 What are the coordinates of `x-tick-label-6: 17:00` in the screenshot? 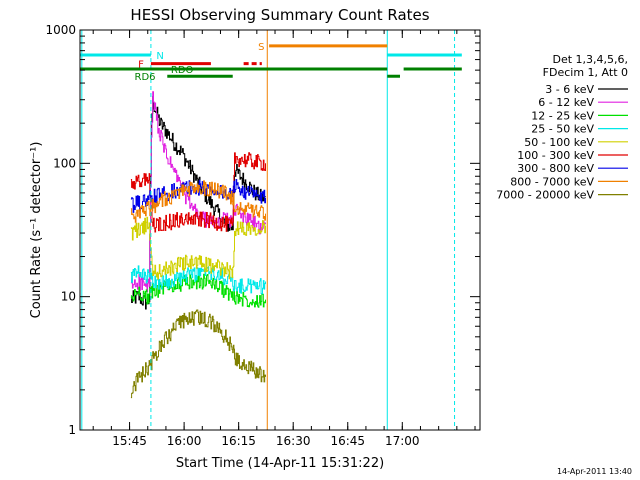 It's located at (402, 441).